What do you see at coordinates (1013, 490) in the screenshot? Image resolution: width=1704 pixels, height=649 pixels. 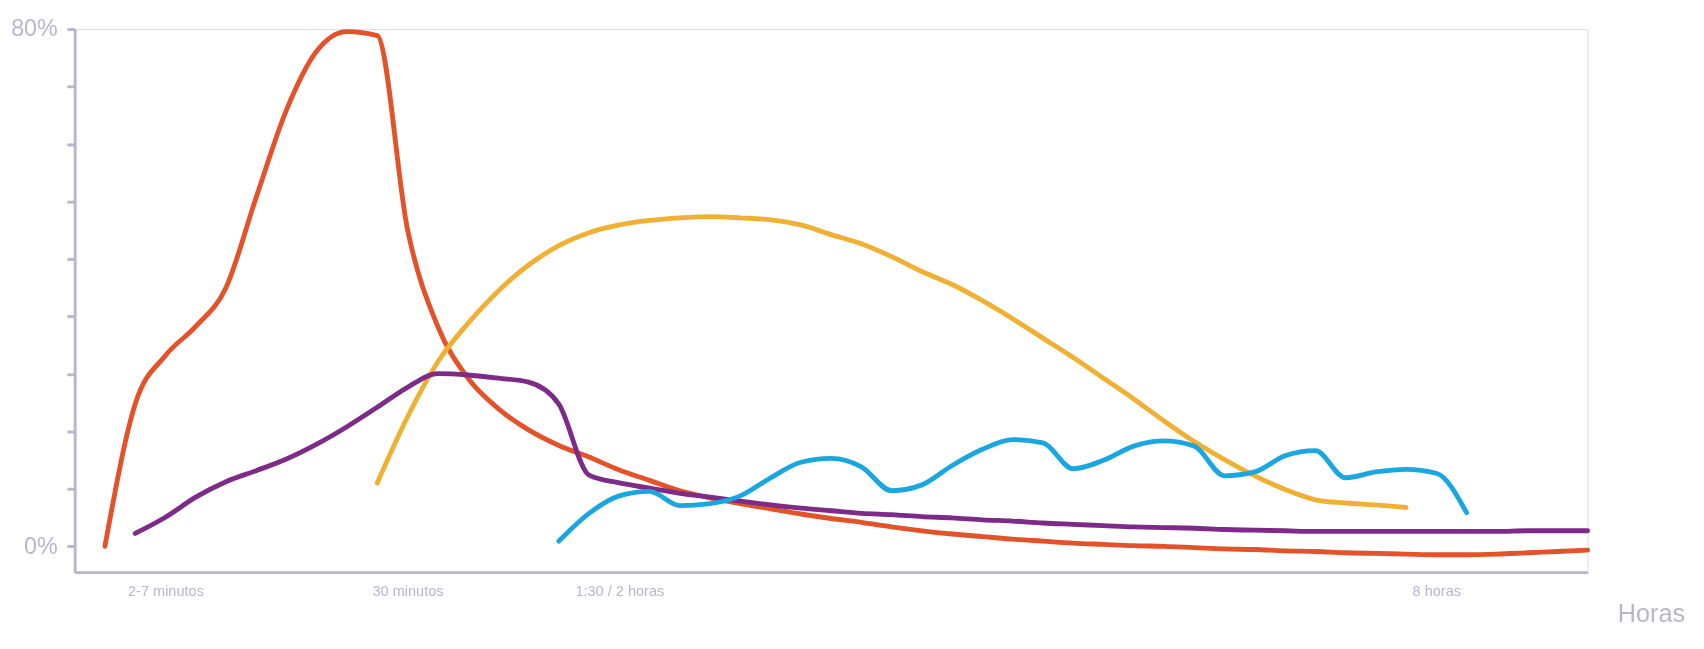 I see `line-series` at bounding box center [1013, 490].